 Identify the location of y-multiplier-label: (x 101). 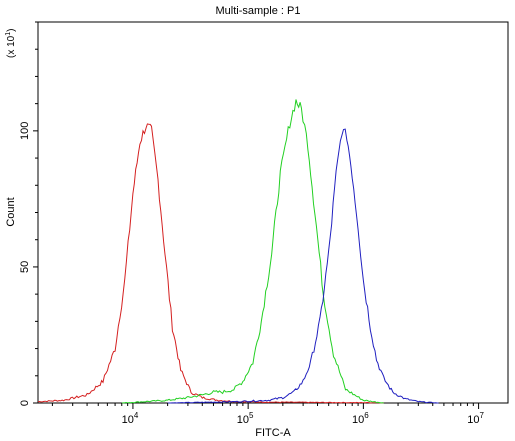
(11, 43).